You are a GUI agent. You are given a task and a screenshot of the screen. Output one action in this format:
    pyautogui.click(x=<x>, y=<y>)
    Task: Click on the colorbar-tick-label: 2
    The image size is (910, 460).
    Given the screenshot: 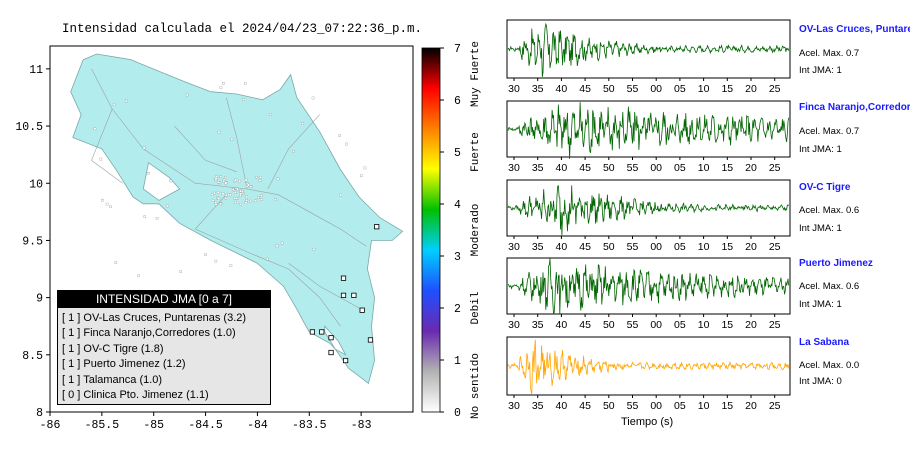 What is the action you would take?
    pyautogui.click(x=457, y=309)
    